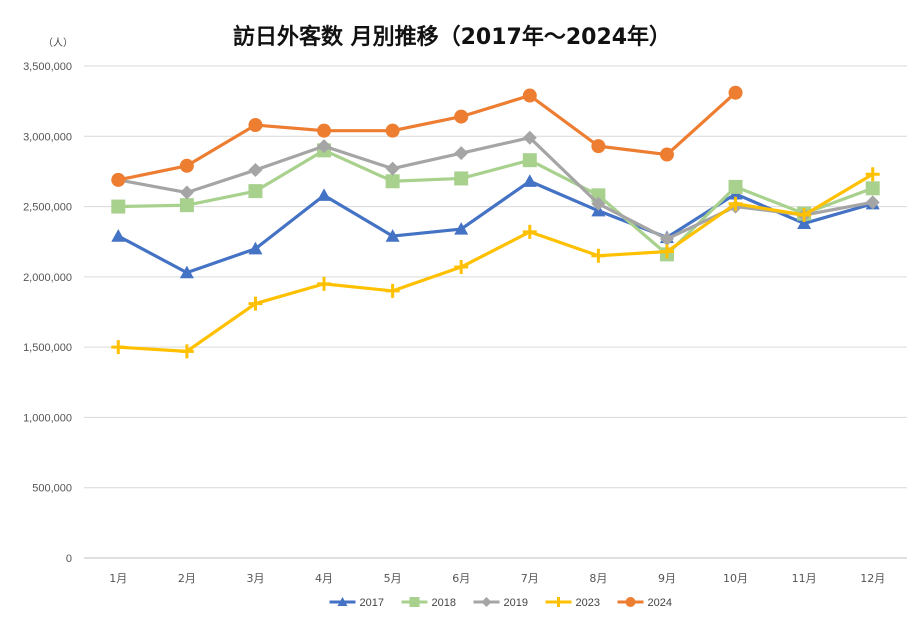 The image size is (919, 617). Describe the element at coordinates (393, 578) in the screenshot. I see `x-tick-label: 5月` at that location.